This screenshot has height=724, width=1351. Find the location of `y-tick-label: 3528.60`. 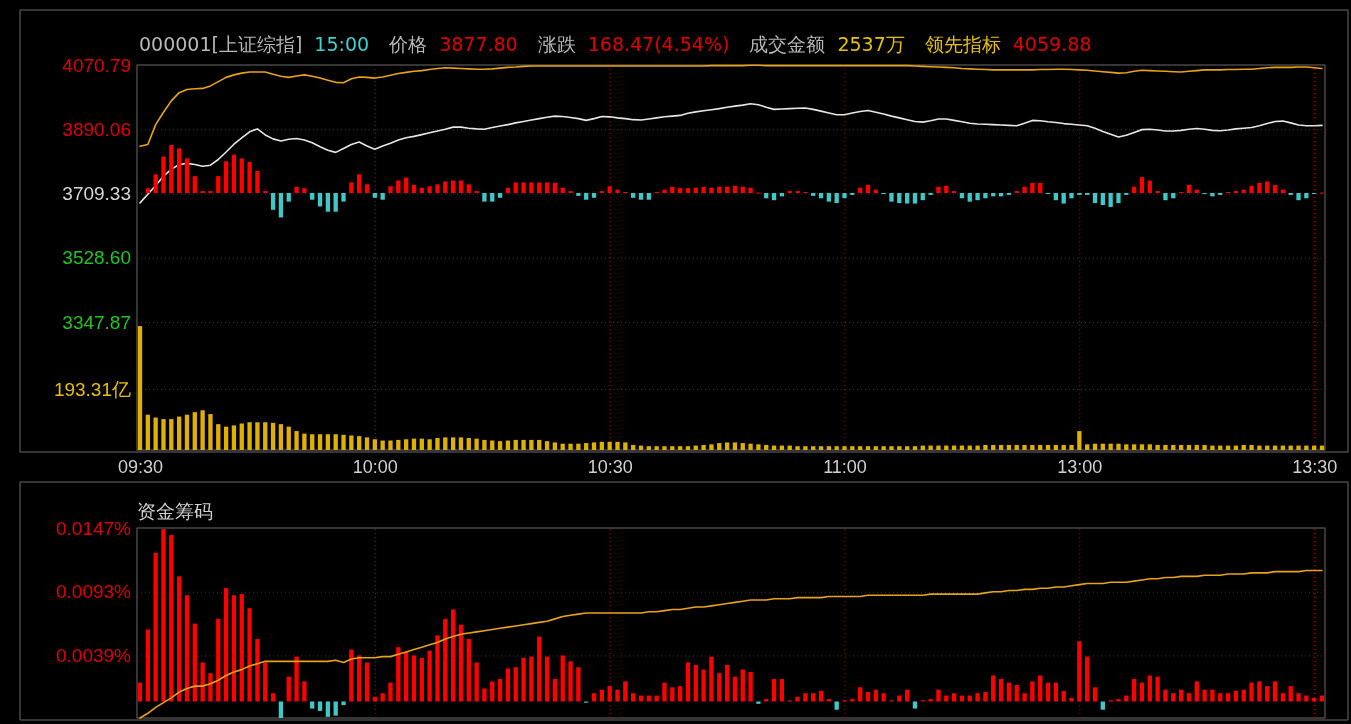

y-tick-label: 3528.60 is located at coordinates (96, 258).